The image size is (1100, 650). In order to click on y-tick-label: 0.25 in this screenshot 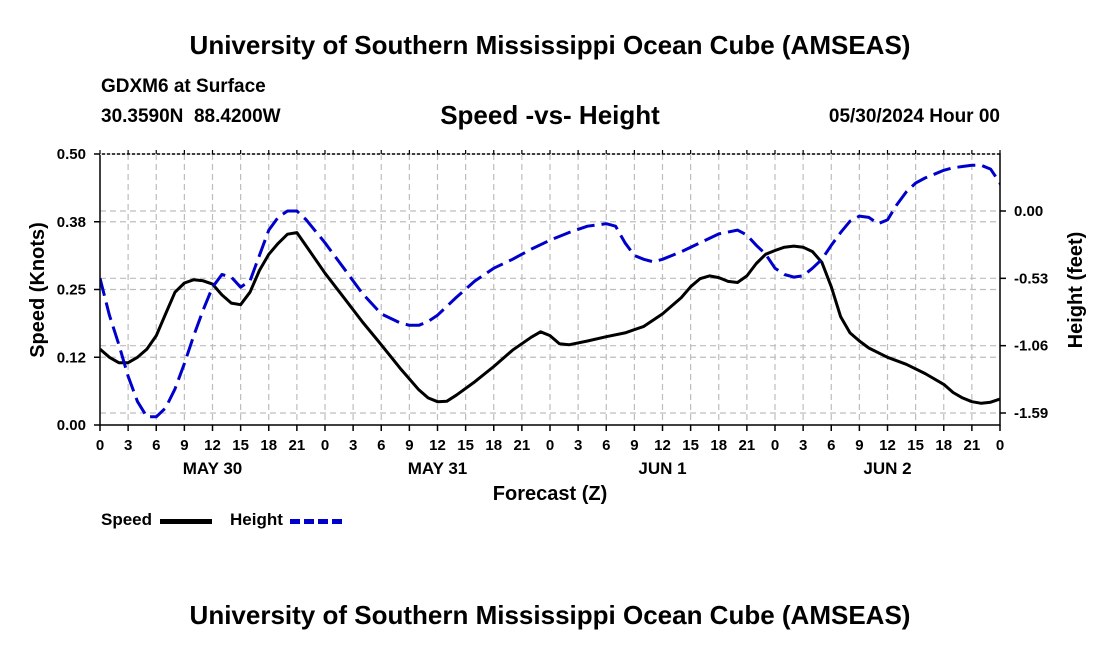, I will do `click(71, 290)`.